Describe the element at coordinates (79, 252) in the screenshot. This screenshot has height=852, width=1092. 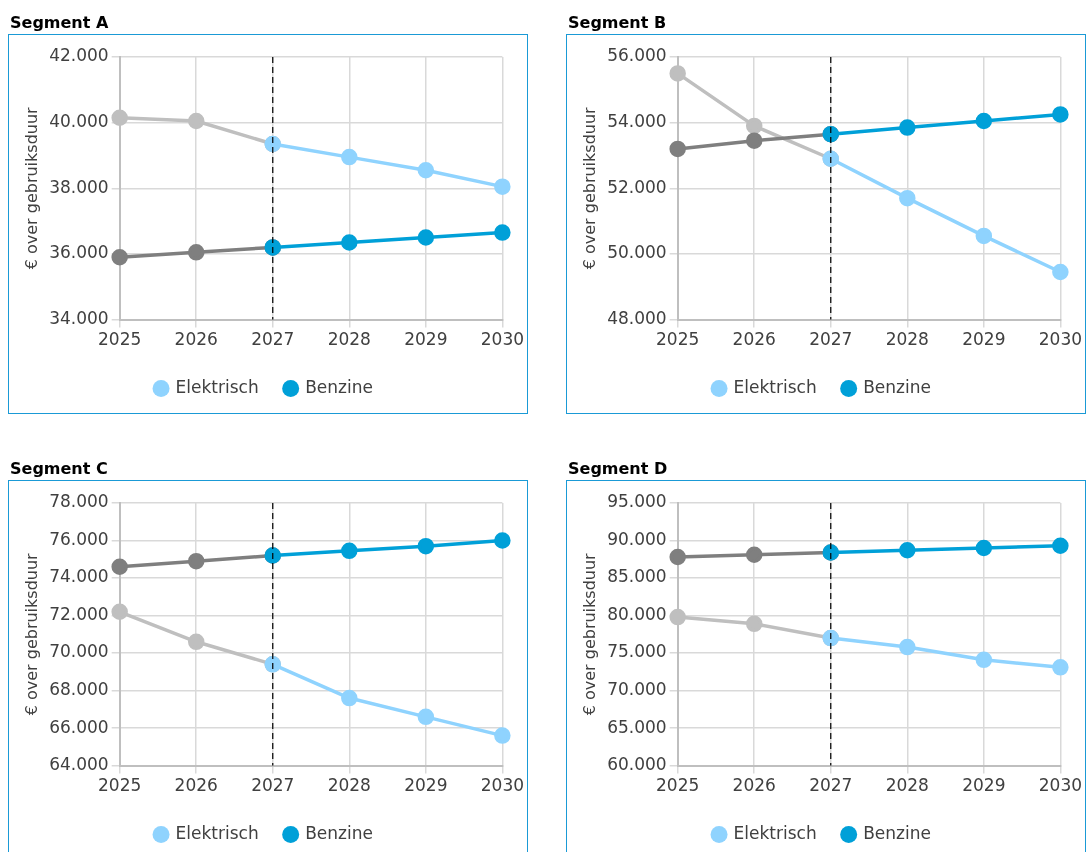
I see `y-tick-label: 36.000` at that location.